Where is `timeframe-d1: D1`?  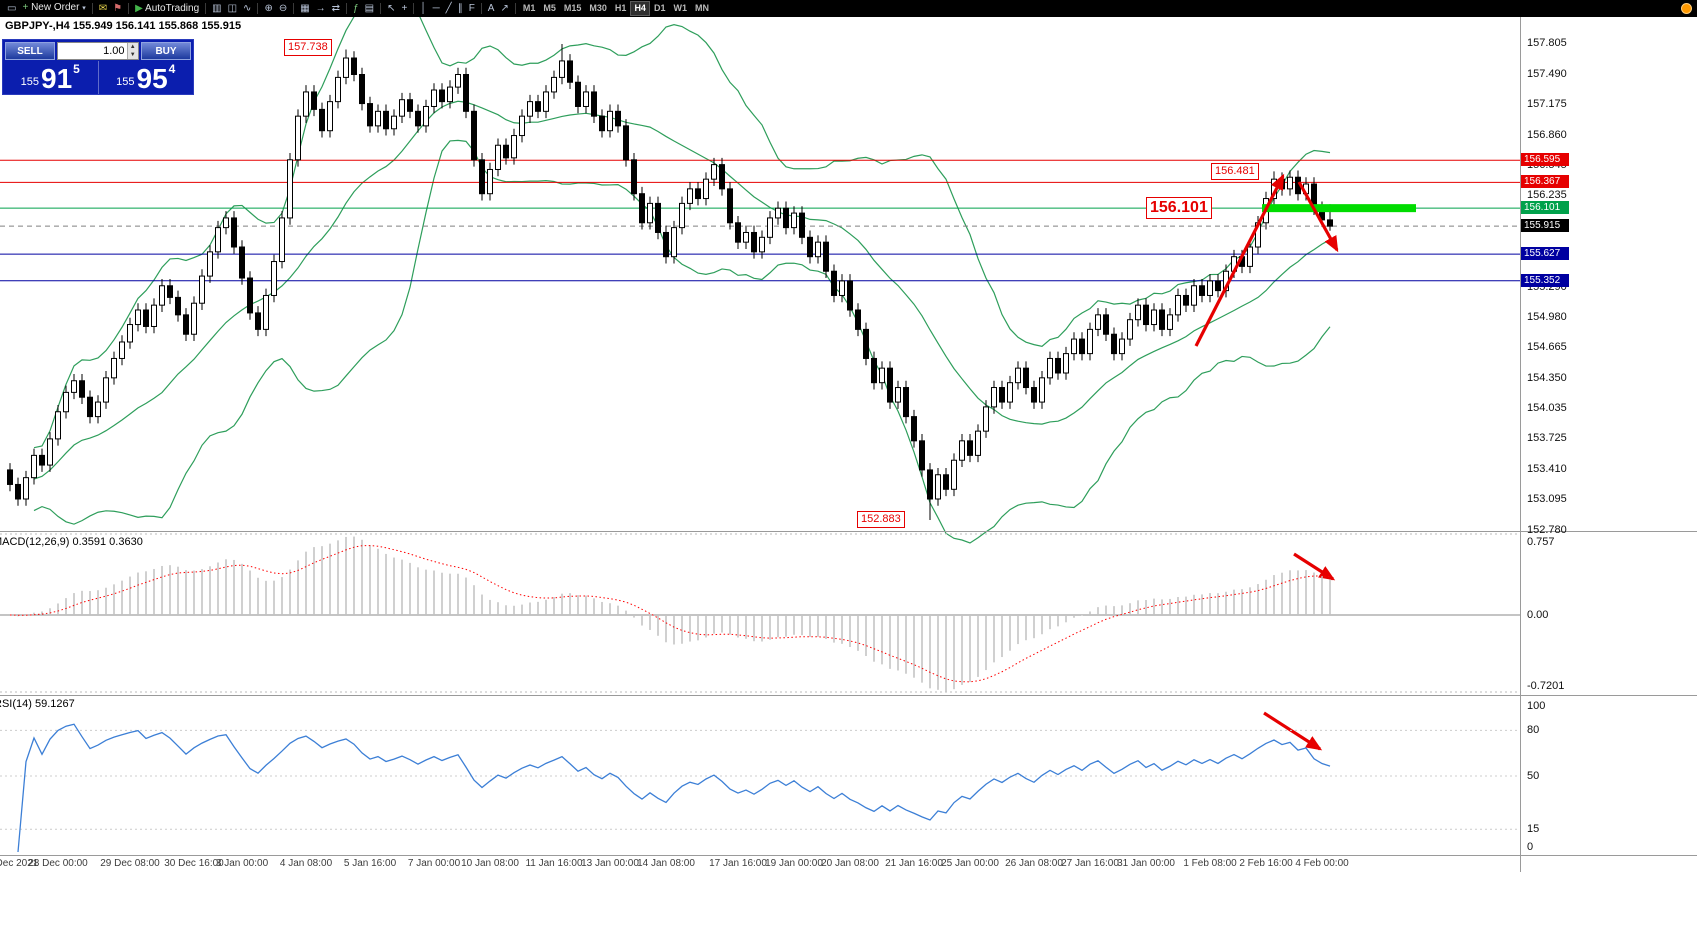
timeframe-d1: D1 is located at coordinates (659, 8).